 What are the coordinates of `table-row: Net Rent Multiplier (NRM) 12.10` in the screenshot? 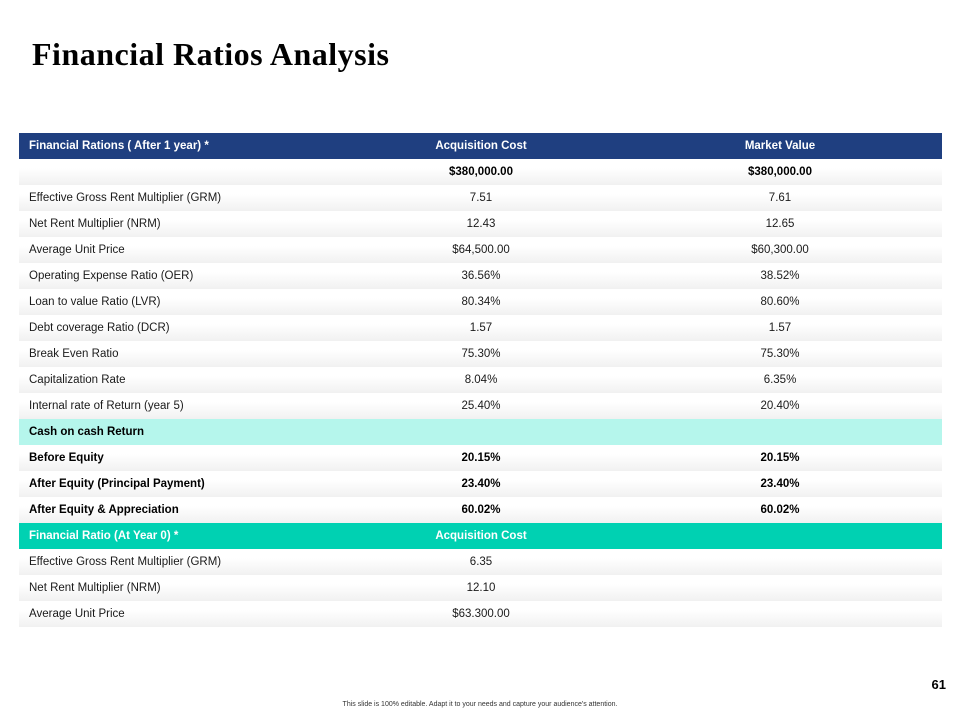 It's located at (480, 588).